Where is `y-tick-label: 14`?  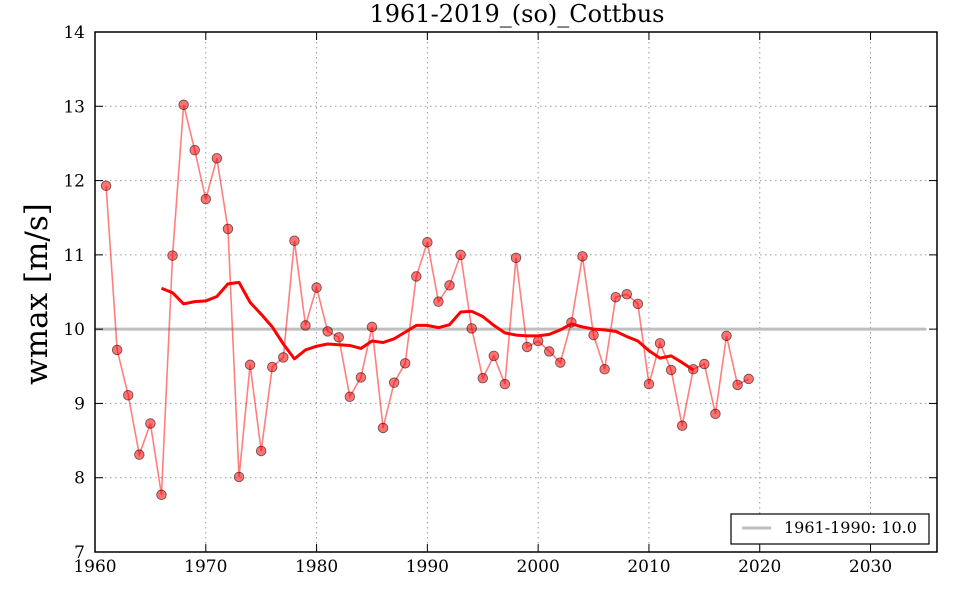
y-tick-label: 14 is located at coordinates (74, 33).